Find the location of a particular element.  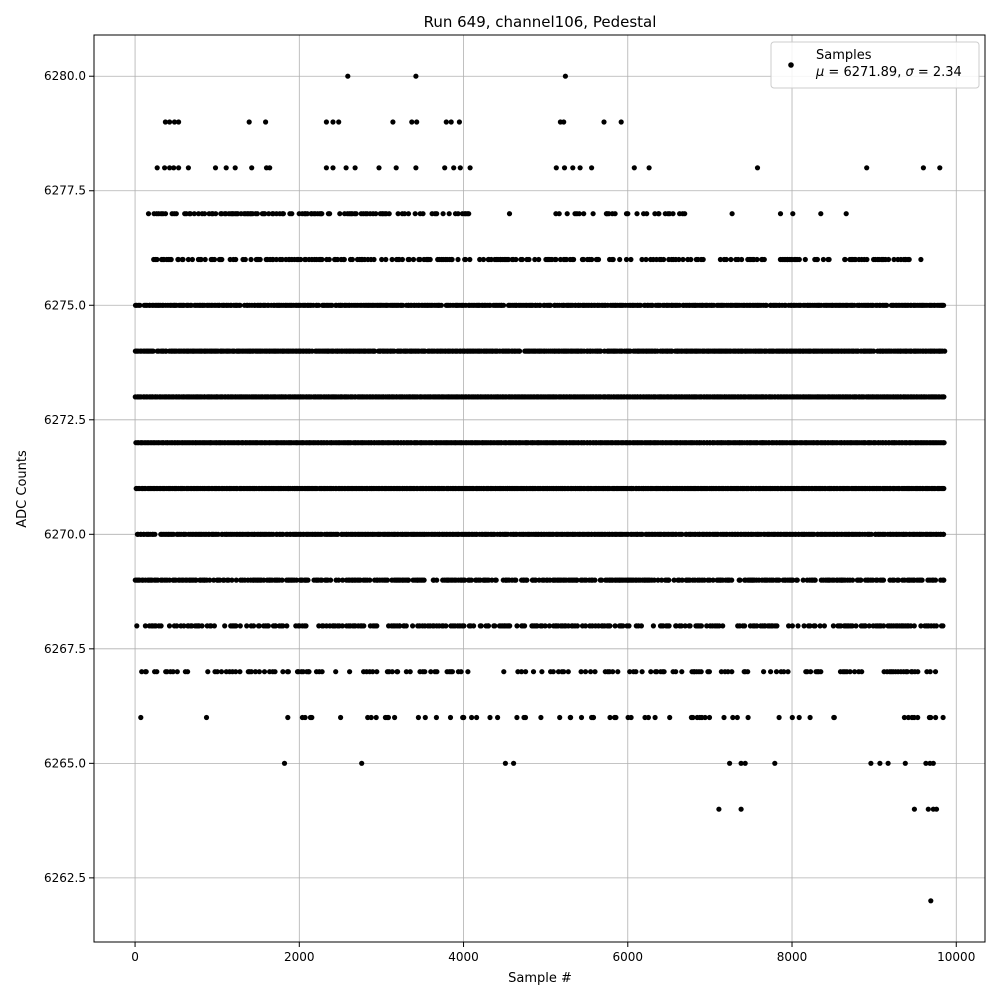

y-tick-label: 6277.5 is located at coordinates (65, 191).